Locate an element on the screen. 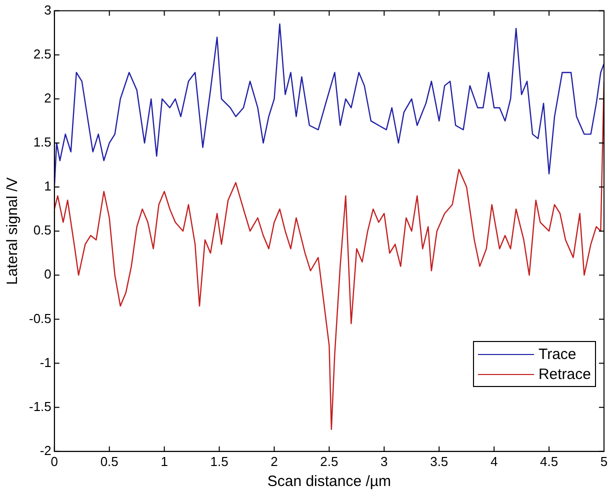  y-tick-label: 1.5 is located at coordinates (42, 142).